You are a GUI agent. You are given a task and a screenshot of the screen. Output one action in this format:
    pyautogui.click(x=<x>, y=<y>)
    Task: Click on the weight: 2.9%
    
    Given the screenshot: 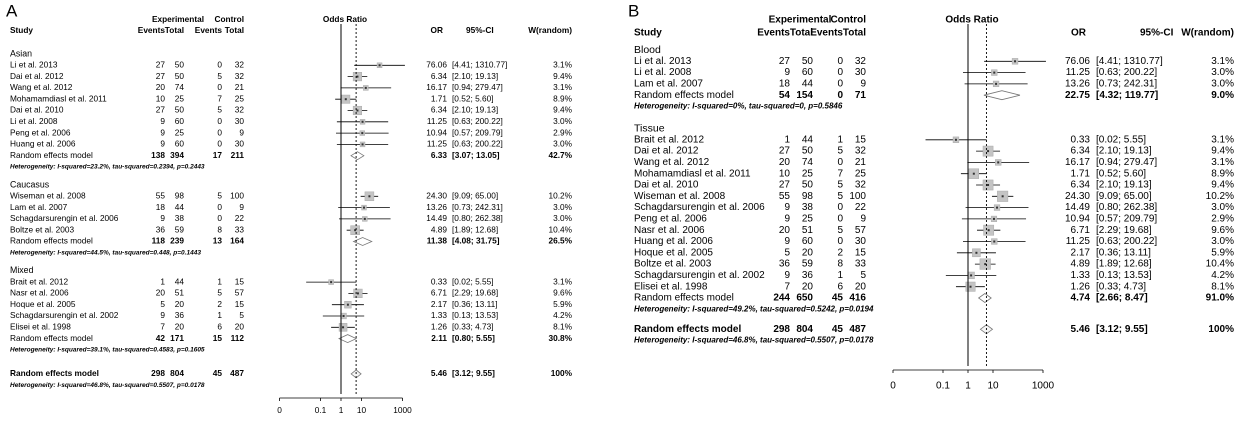 What is the action you would take?
    pyautogui.click(x=1222, y=219)
    